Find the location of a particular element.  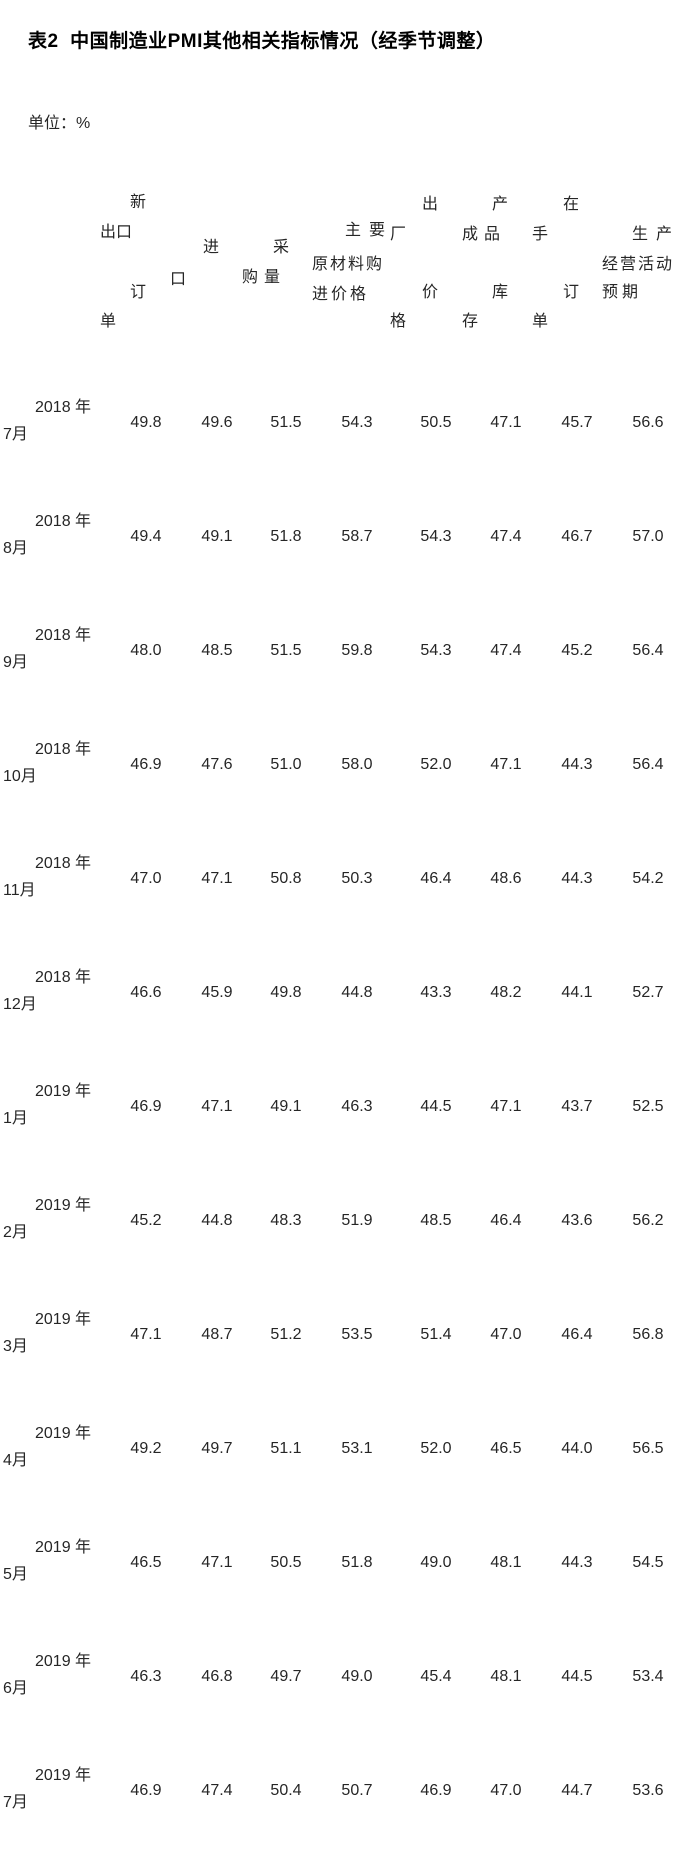

header-line: 采 is located at coordinates (281, 247).